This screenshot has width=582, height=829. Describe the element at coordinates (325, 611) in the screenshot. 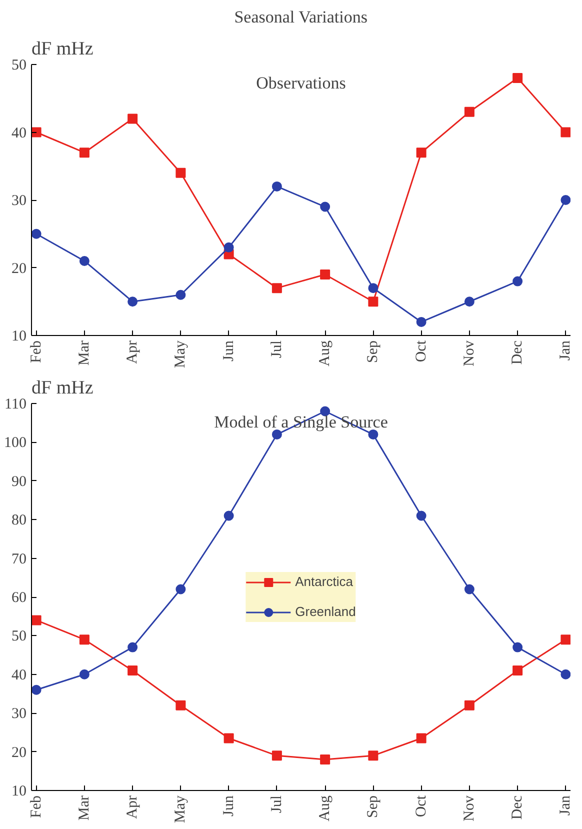

I see `legend-label: Greenland` at that location.